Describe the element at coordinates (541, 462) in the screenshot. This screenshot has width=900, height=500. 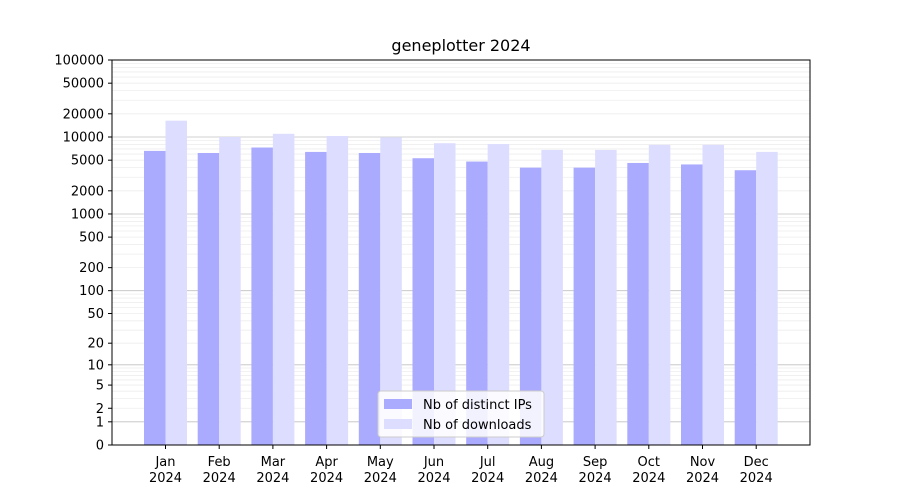
I see `x-tick-label-month: Aug` at that location.